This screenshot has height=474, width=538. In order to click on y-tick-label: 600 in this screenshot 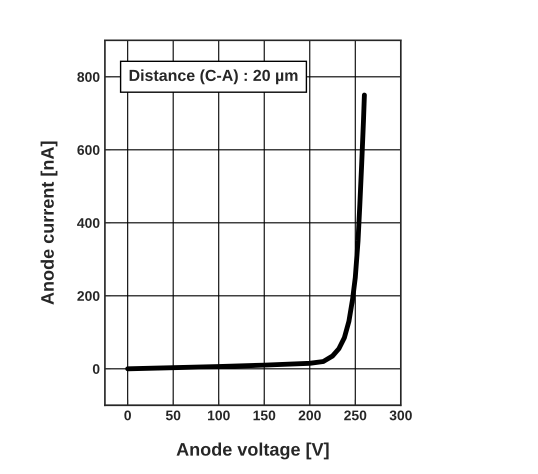, I will do `click(88, 150)`.